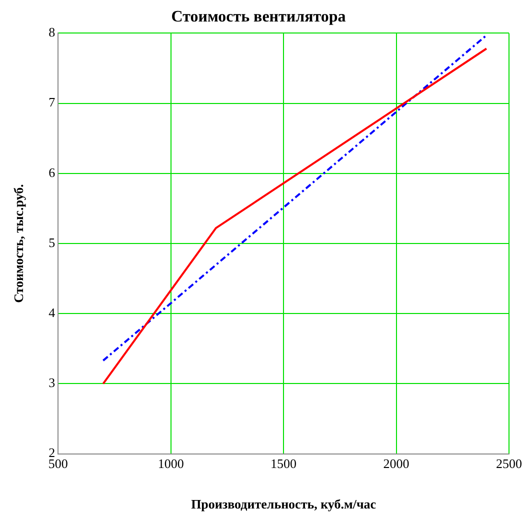 Image resolution: width=527 pixels, height=527 pixels. I want to click on x-tick-label: 1500, so click(283, 464).